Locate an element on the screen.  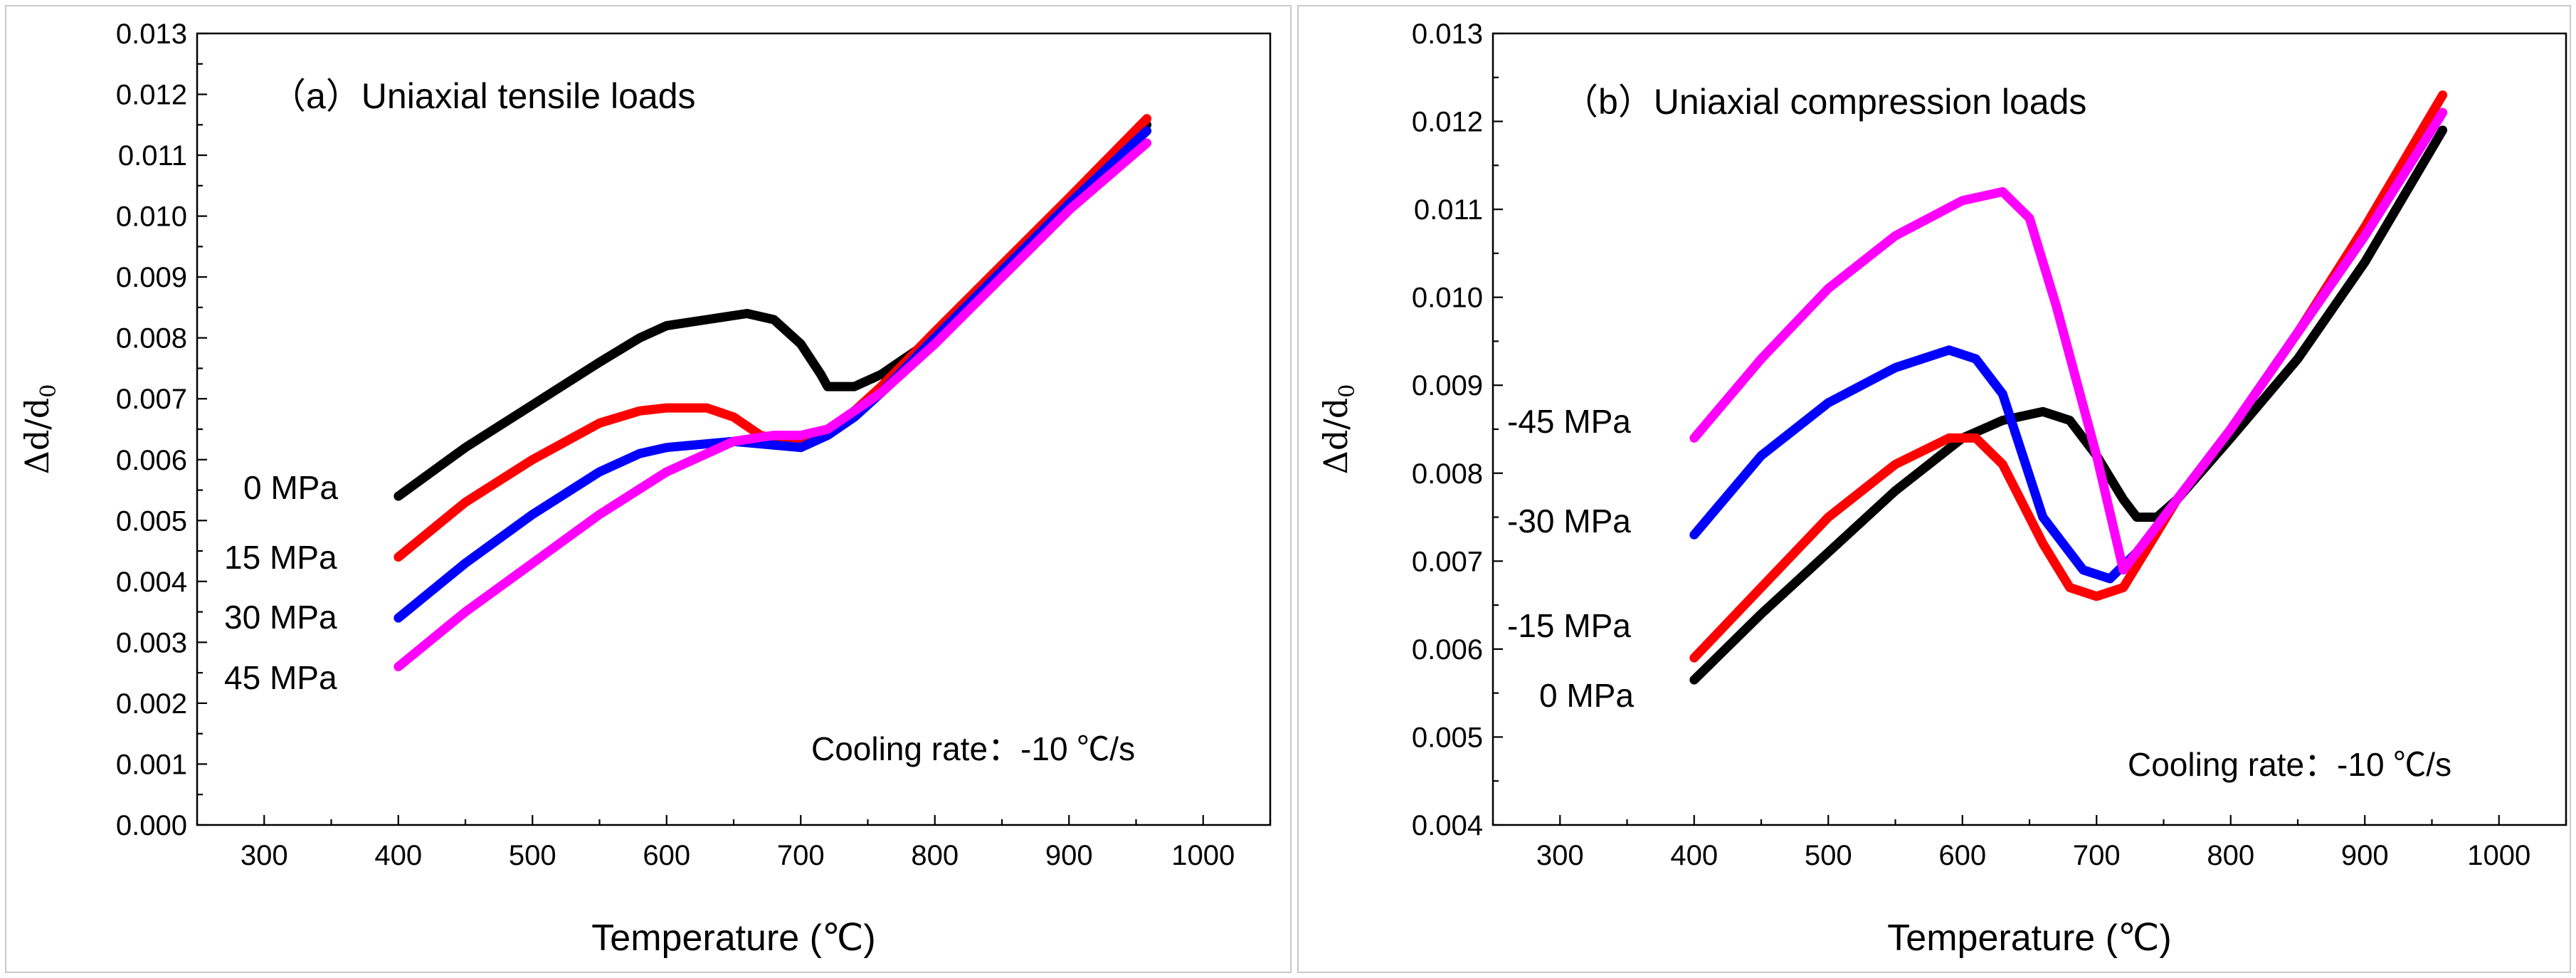
chart-a-title: （a）Uniaxial tensile loads is located at coordinates (483, 96).